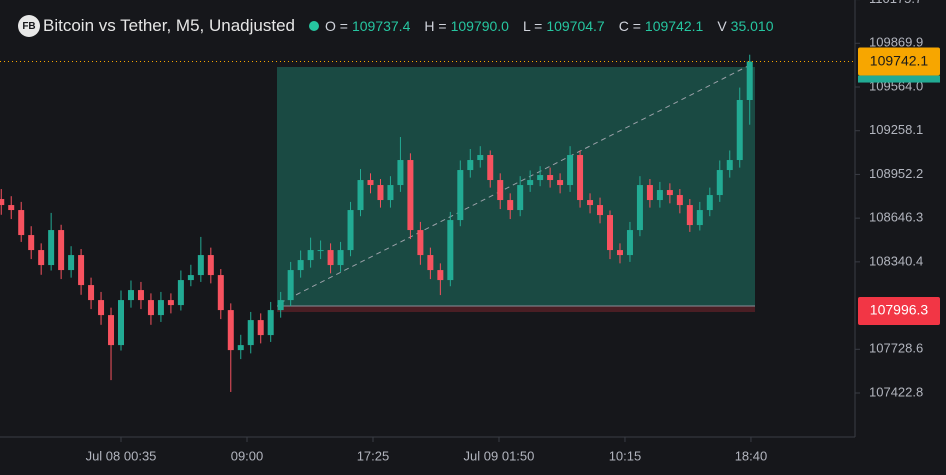 The image size is (946, 475). What do you see at coordinates (314, 26) in the screenshot?
I see `status-dot` at bounding box center [314, 26].